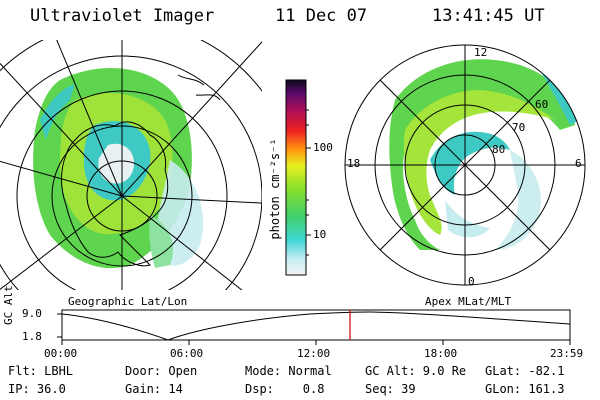 Image resolution: width=600 pixels, height=400 pixels. Describe the element at coordinates (471, 281) in the screenshot. I see `mlt-label-0: 0` at that location.